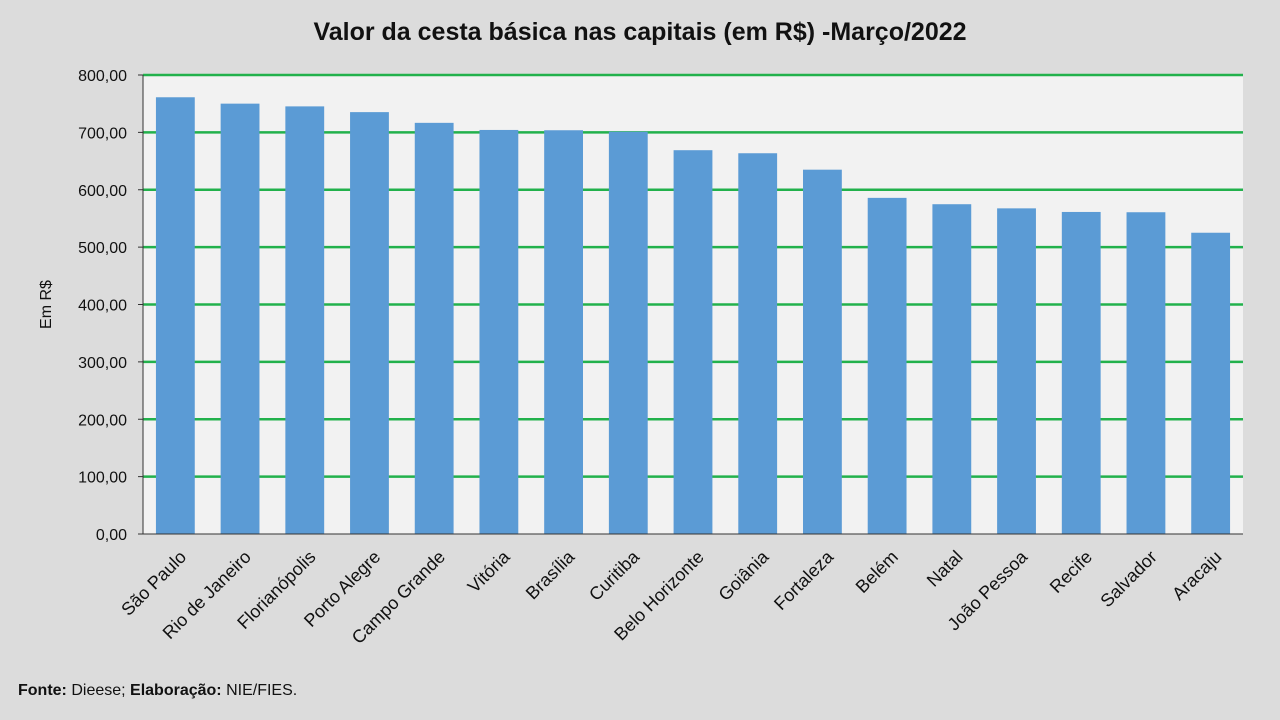 This screenshot has width=1280, height=720. Describe the element at coordinates (102, 420) in the screenshot. I see `y-tick-label: 200,00` at that location.